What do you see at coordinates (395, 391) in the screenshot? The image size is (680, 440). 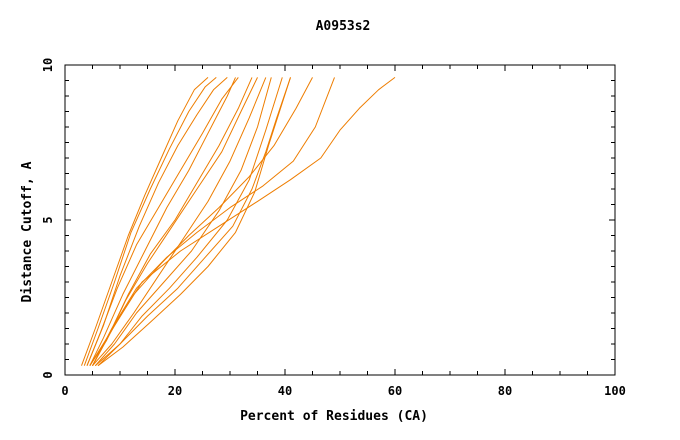 I see `x-tick-label: 60` at bounding box center [395, 391].